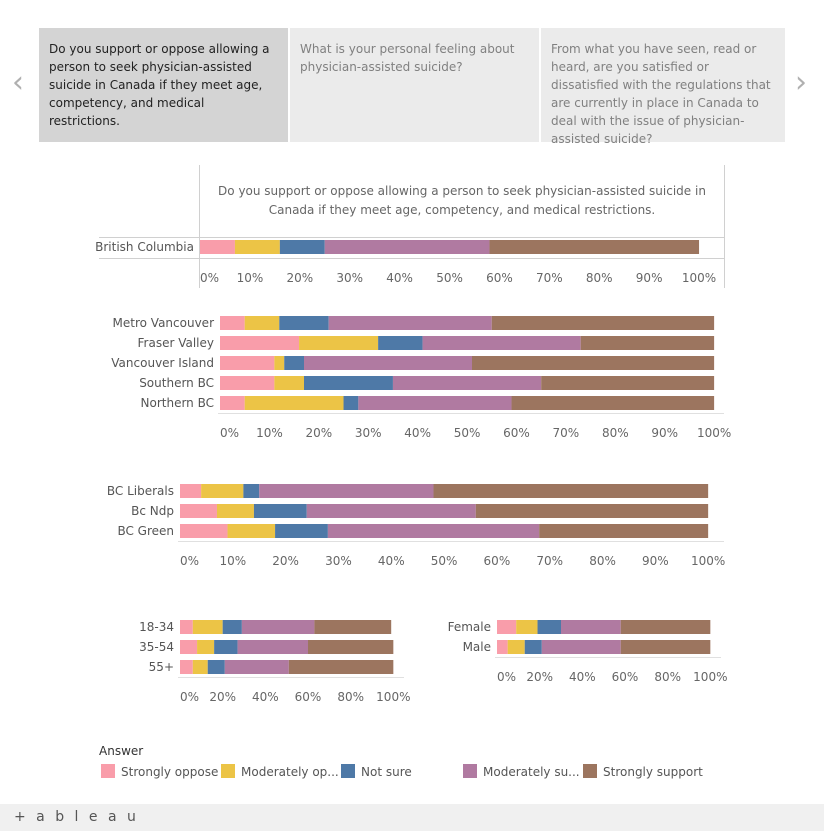  Describe the element at coordinates (18, 82) in the screenshot. I see `prev-arrow-icon: ‹` at that location.